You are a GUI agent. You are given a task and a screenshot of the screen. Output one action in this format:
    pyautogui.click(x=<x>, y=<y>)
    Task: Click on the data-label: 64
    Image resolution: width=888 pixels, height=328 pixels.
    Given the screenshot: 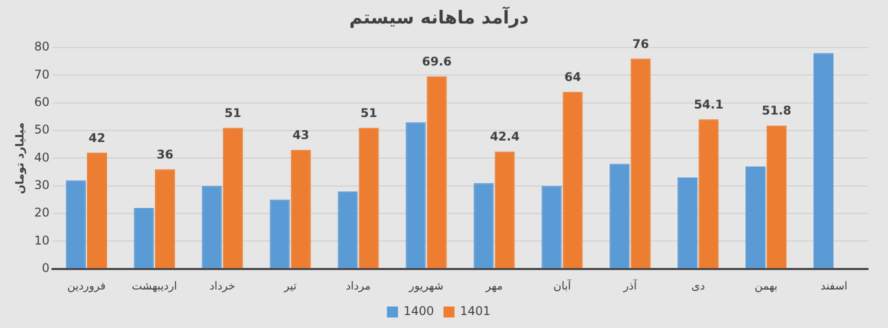 What is the action you would take?
    pyautogui.click(x=573, y=77)
    